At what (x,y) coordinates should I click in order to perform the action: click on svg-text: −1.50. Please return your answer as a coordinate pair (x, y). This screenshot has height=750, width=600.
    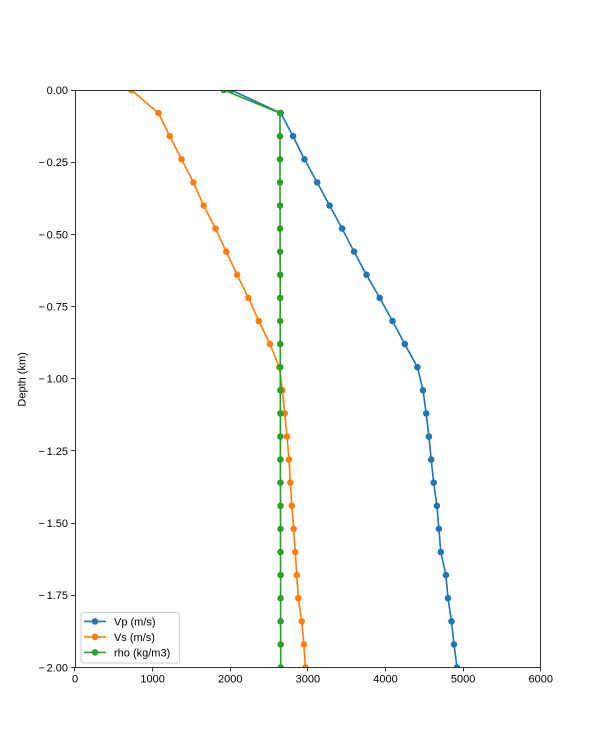
    Looking at the image, I should click on (53, 524).